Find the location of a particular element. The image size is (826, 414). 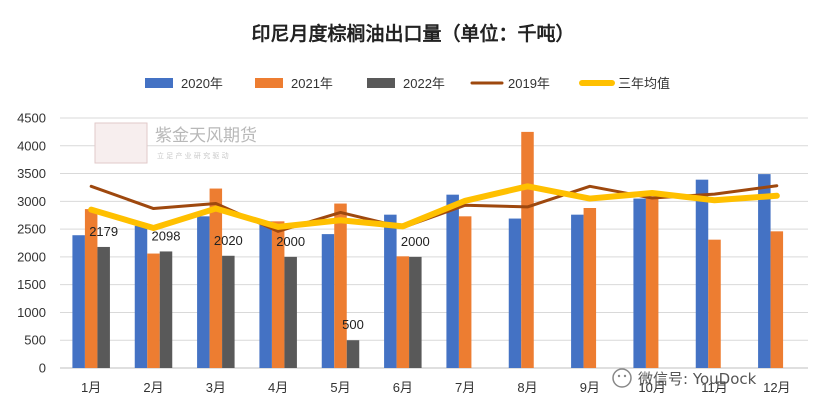

watermark-logo-icon is located at coordinates (121, 143).